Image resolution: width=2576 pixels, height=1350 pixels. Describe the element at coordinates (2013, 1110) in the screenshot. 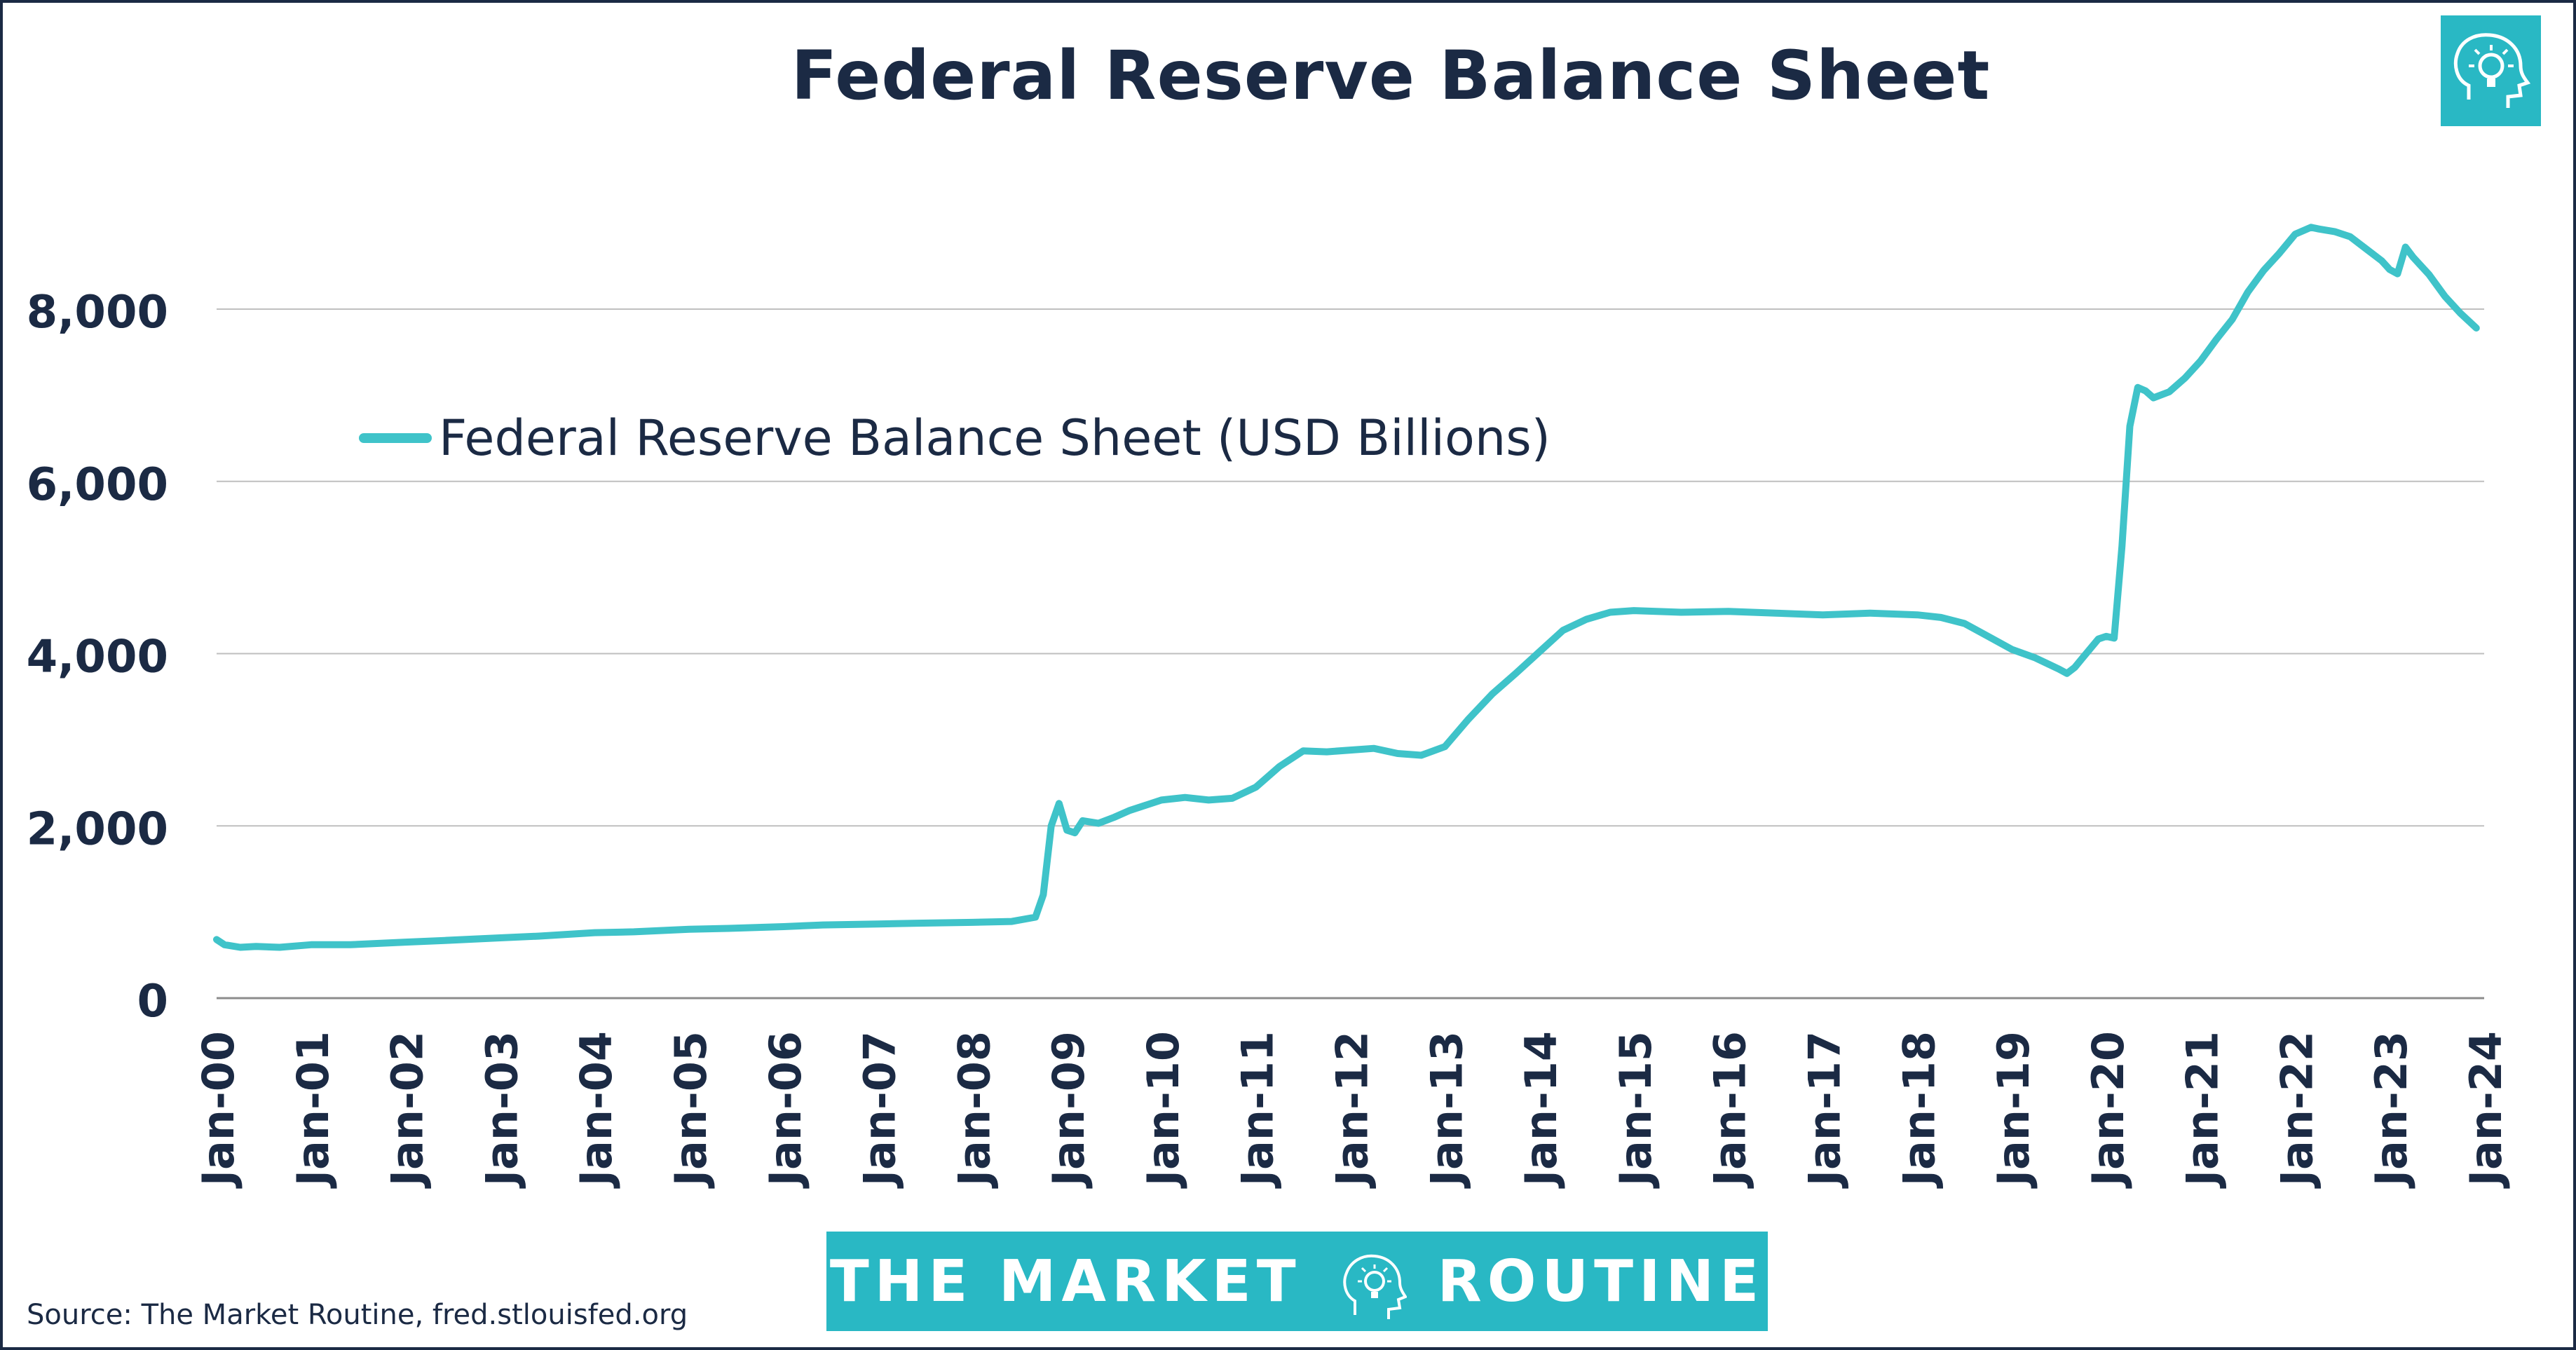

I see `x-tick-label: Jan-19` at that location.